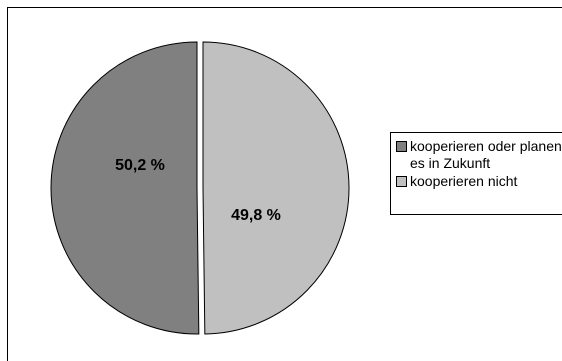 This screenshot has height=361, width=562. What do you see at coordinates (464, 181) in the screenshot?
I see `legend-label: kooperieren nicht` at bounding box center [464, 181].